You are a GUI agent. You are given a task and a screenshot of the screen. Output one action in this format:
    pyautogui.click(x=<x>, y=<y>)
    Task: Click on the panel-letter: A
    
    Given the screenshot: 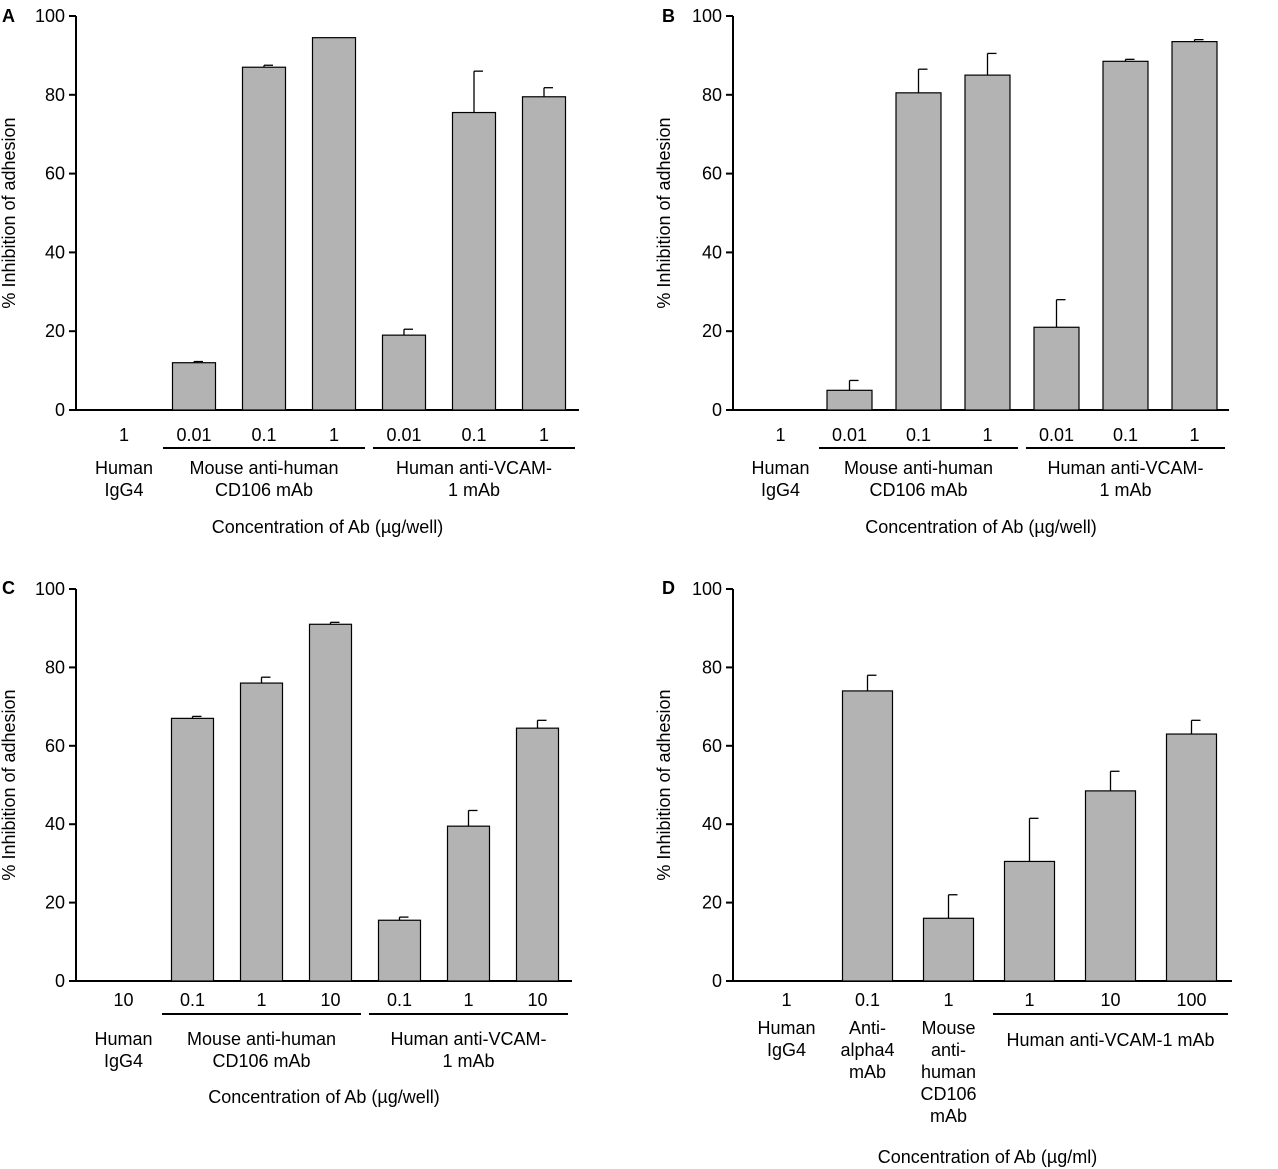 What is the action you would take?
    pyautogui.click(x=8, y=16)
    